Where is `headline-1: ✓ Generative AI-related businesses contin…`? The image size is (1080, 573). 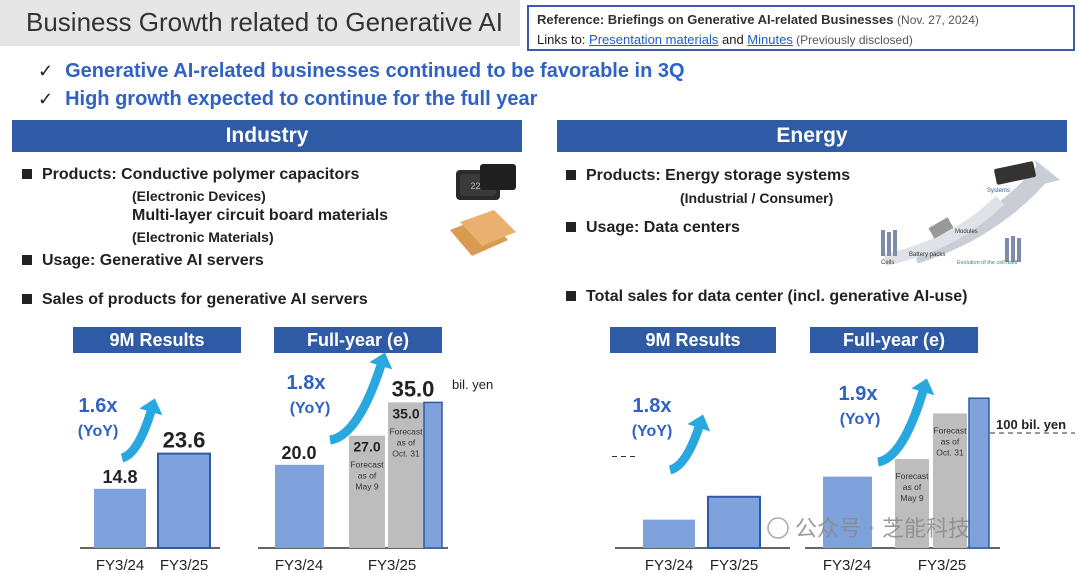 headline-1: ✓ Generative AI-related businesses contin… is located at coordinates (361, 71).